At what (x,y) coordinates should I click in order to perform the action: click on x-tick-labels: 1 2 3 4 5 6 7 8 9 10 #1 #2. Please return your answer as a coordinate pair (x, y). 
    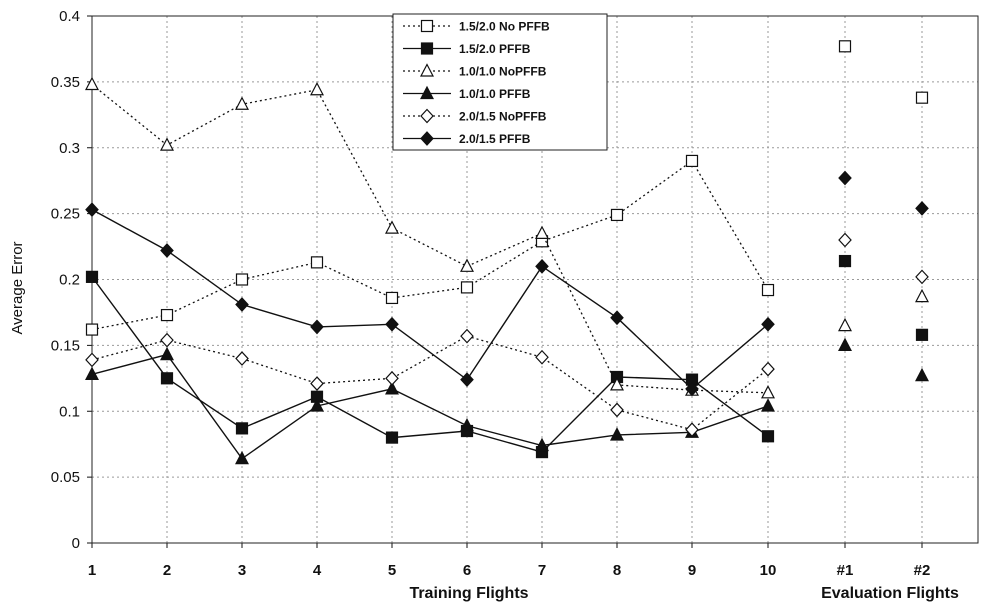
    Looking at the image, I should click on (509, 570).